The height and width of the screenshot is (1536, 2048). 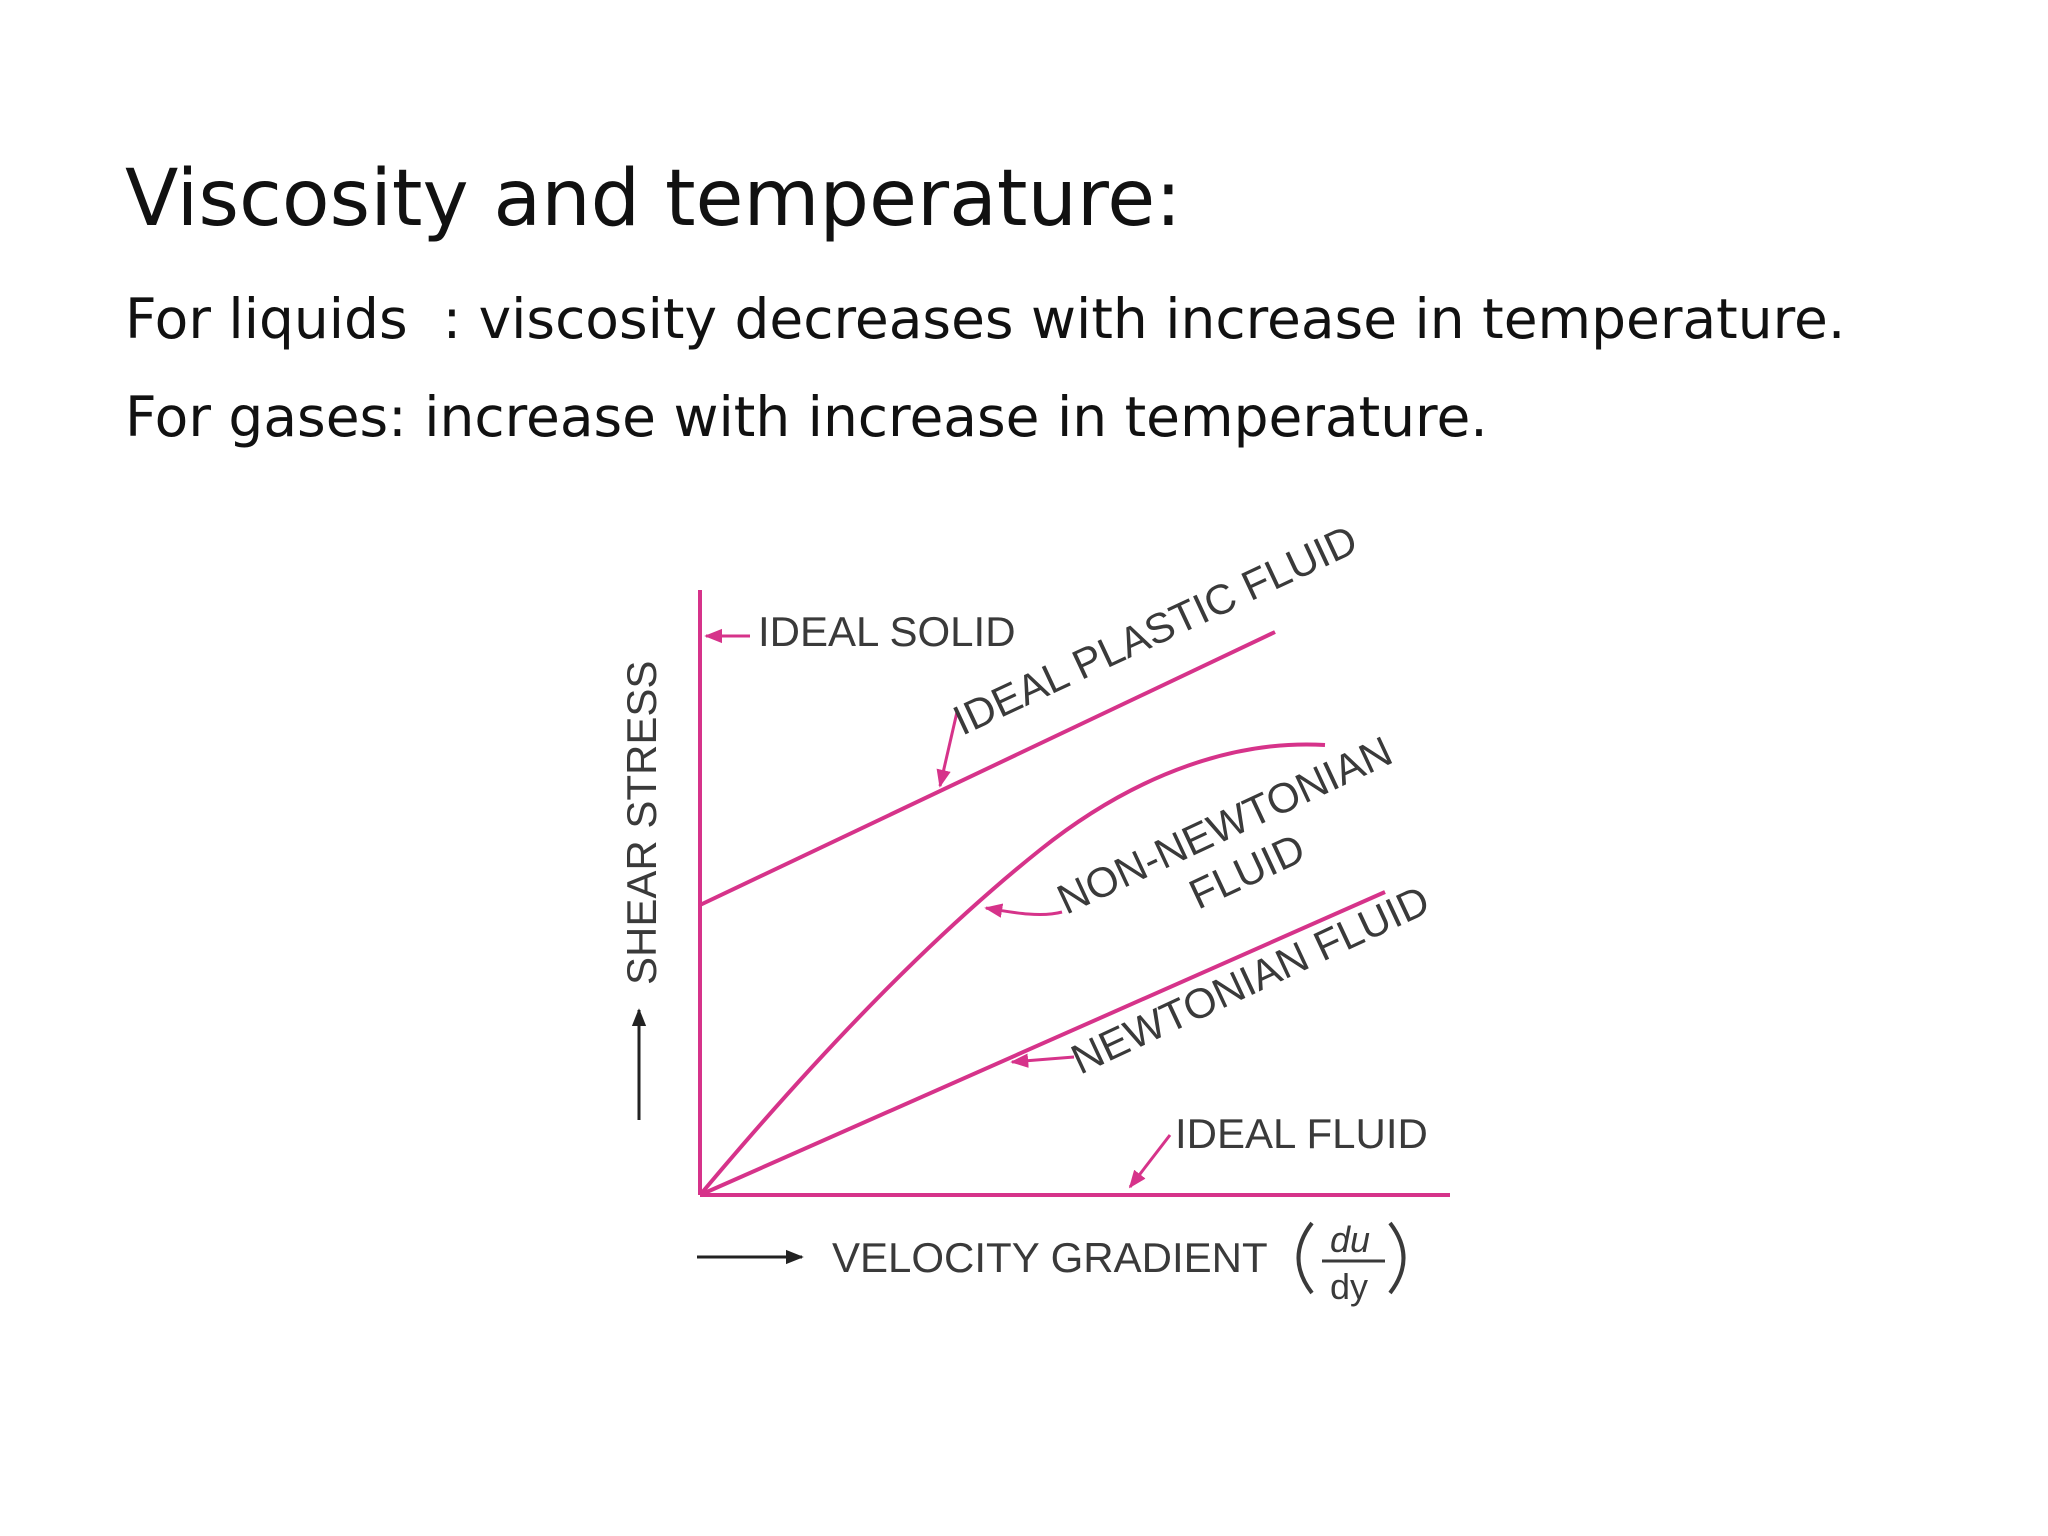 What do you see at coordinates (1150, 1161) in the screenshot?
I see `ideal-fluid-arrow` at bounding box center [1150, 1161].